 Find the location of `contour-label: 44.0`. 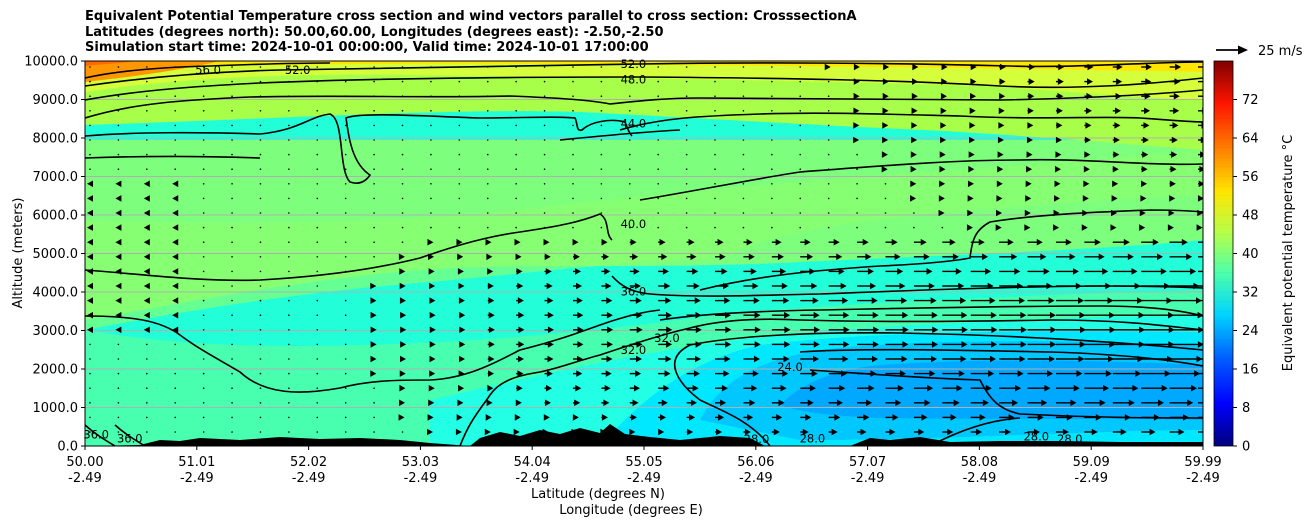

contour-label: 44.0 is located at coordinates (634, 123).